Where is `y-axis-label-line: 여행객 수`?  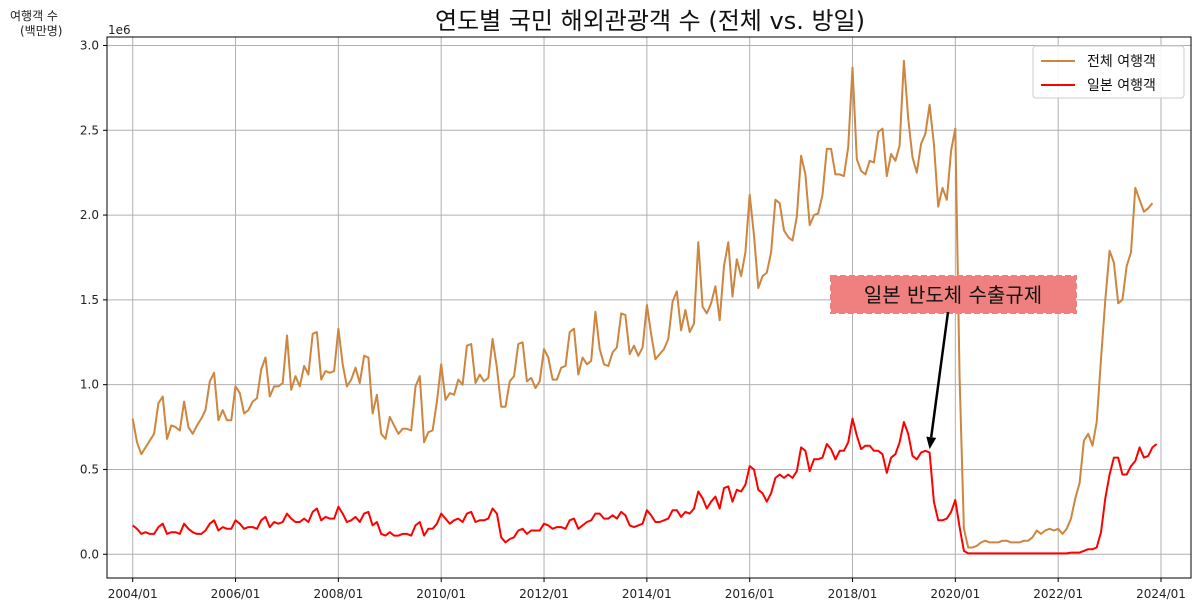 y-axis-label-line: 여행객 수 is located at coordinates (34, 15).